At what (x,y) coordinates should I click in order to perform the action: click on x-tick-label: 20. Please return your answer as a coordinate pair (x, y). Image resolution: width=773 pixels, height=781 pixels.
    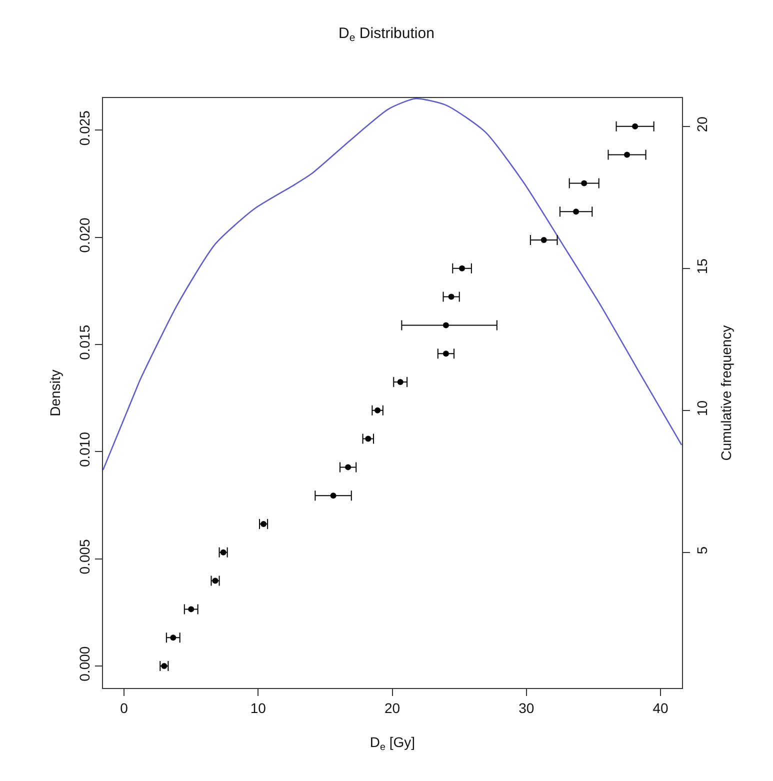
    Looking at the image, I should click on (392, 708).